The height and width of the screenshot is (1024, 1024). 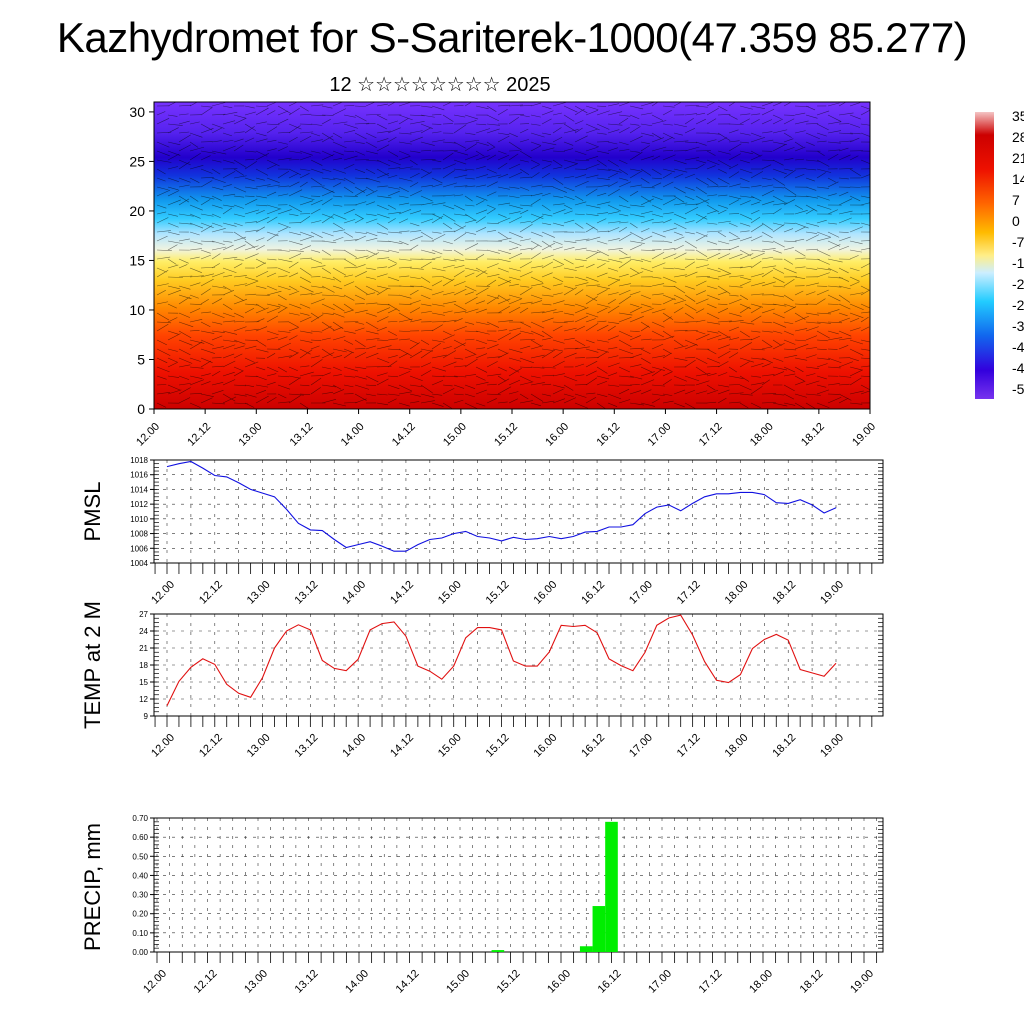 What do you see at coordinates (1018, 389) in the screenshot?
I see `colorbar-label: -56` at bounding box center [1018, 389].